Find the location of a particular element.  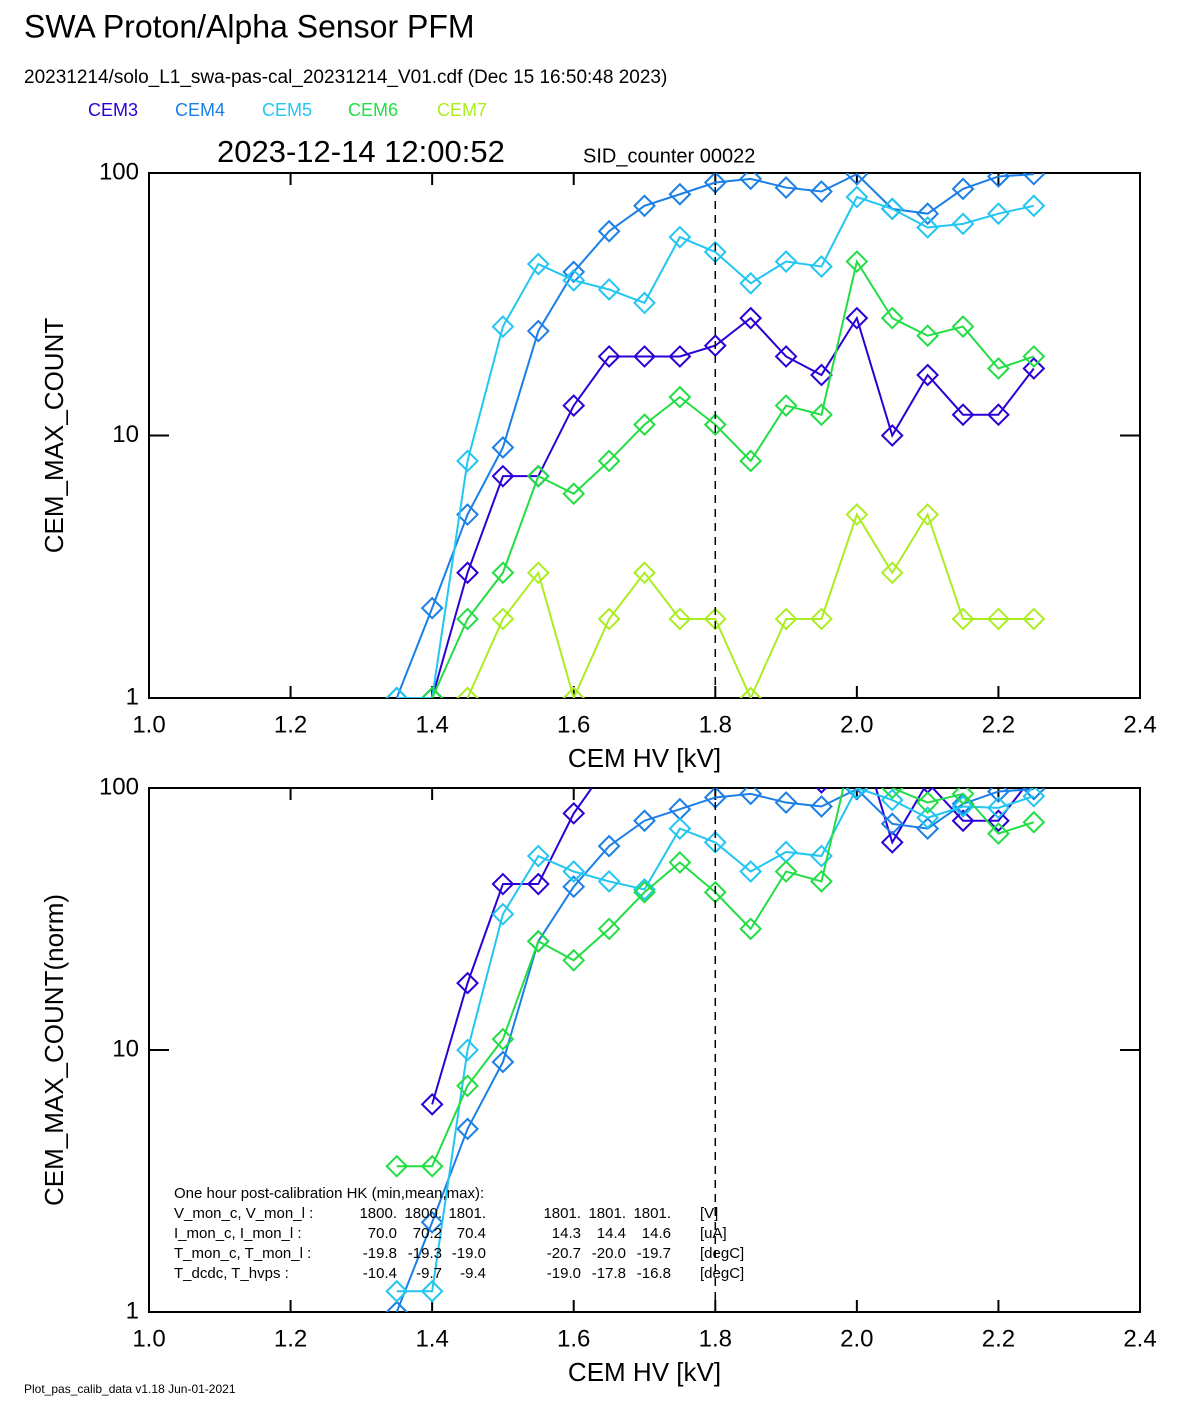

annotation-cell: [degC] is located at coordinates (722, 1273).